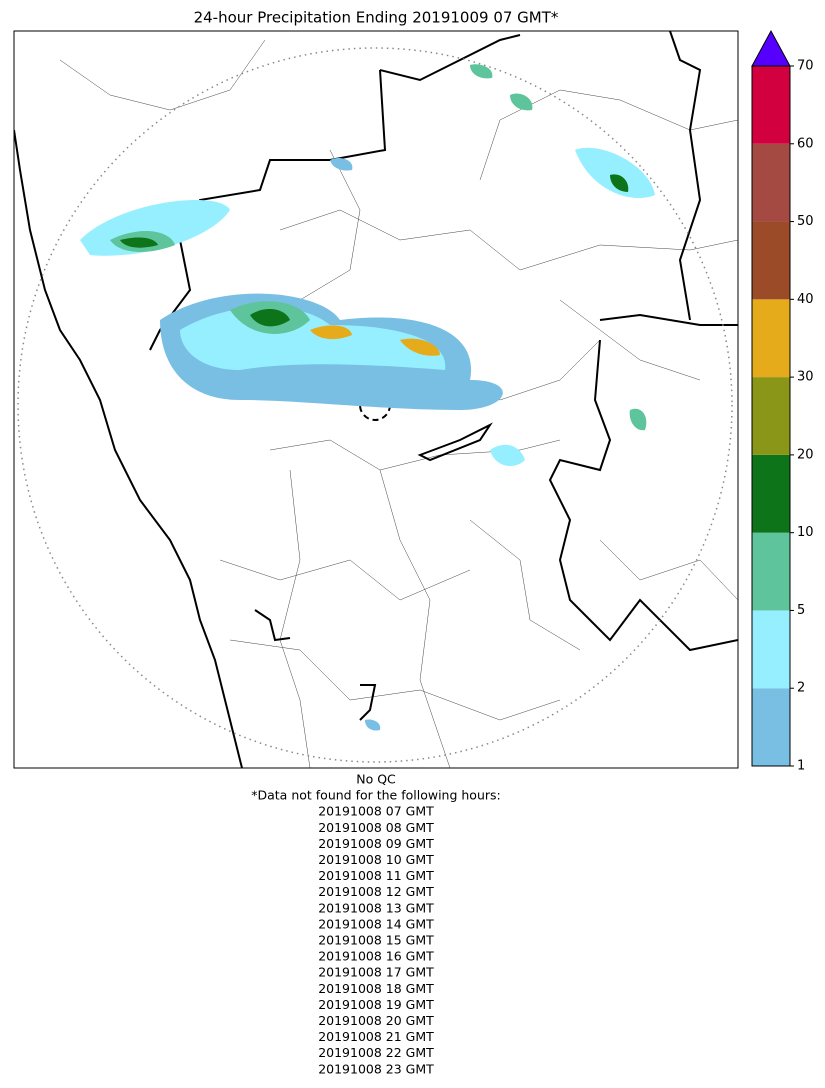  I want to click on colorbar-tick-label: 50, so click(805, 221).